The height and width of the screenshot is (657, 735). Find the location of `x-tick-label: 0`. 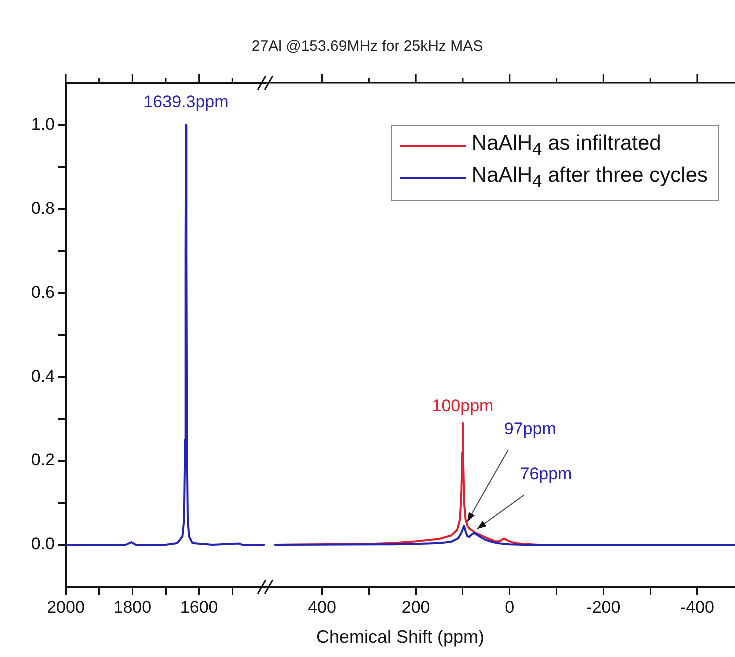

x-tick-label: 0 is located at coordinates (510, 607).